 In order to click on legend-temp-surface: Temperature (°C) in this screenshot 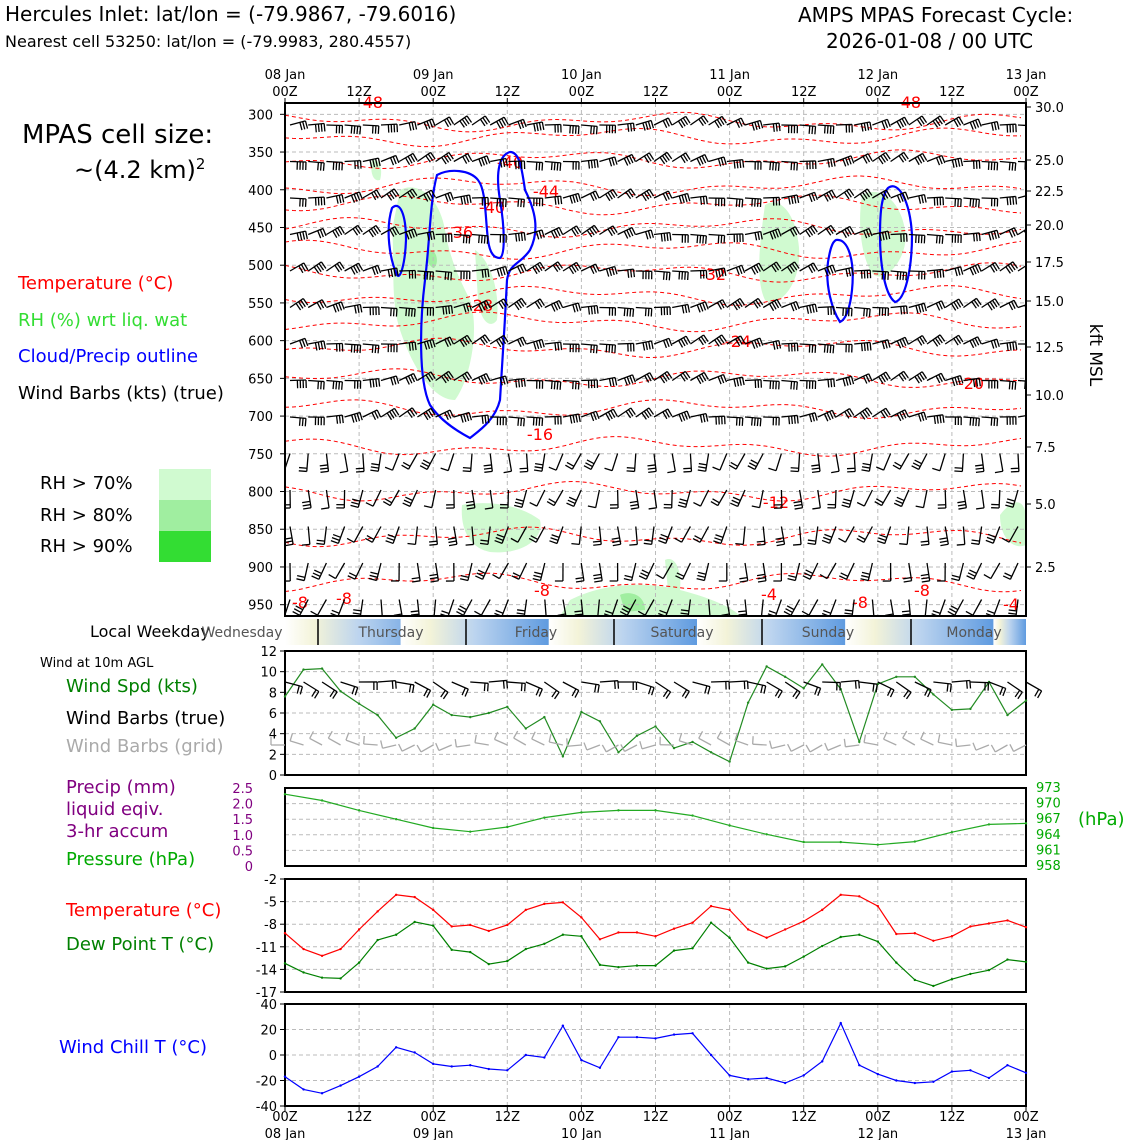, I will do `click(144, 910)`.